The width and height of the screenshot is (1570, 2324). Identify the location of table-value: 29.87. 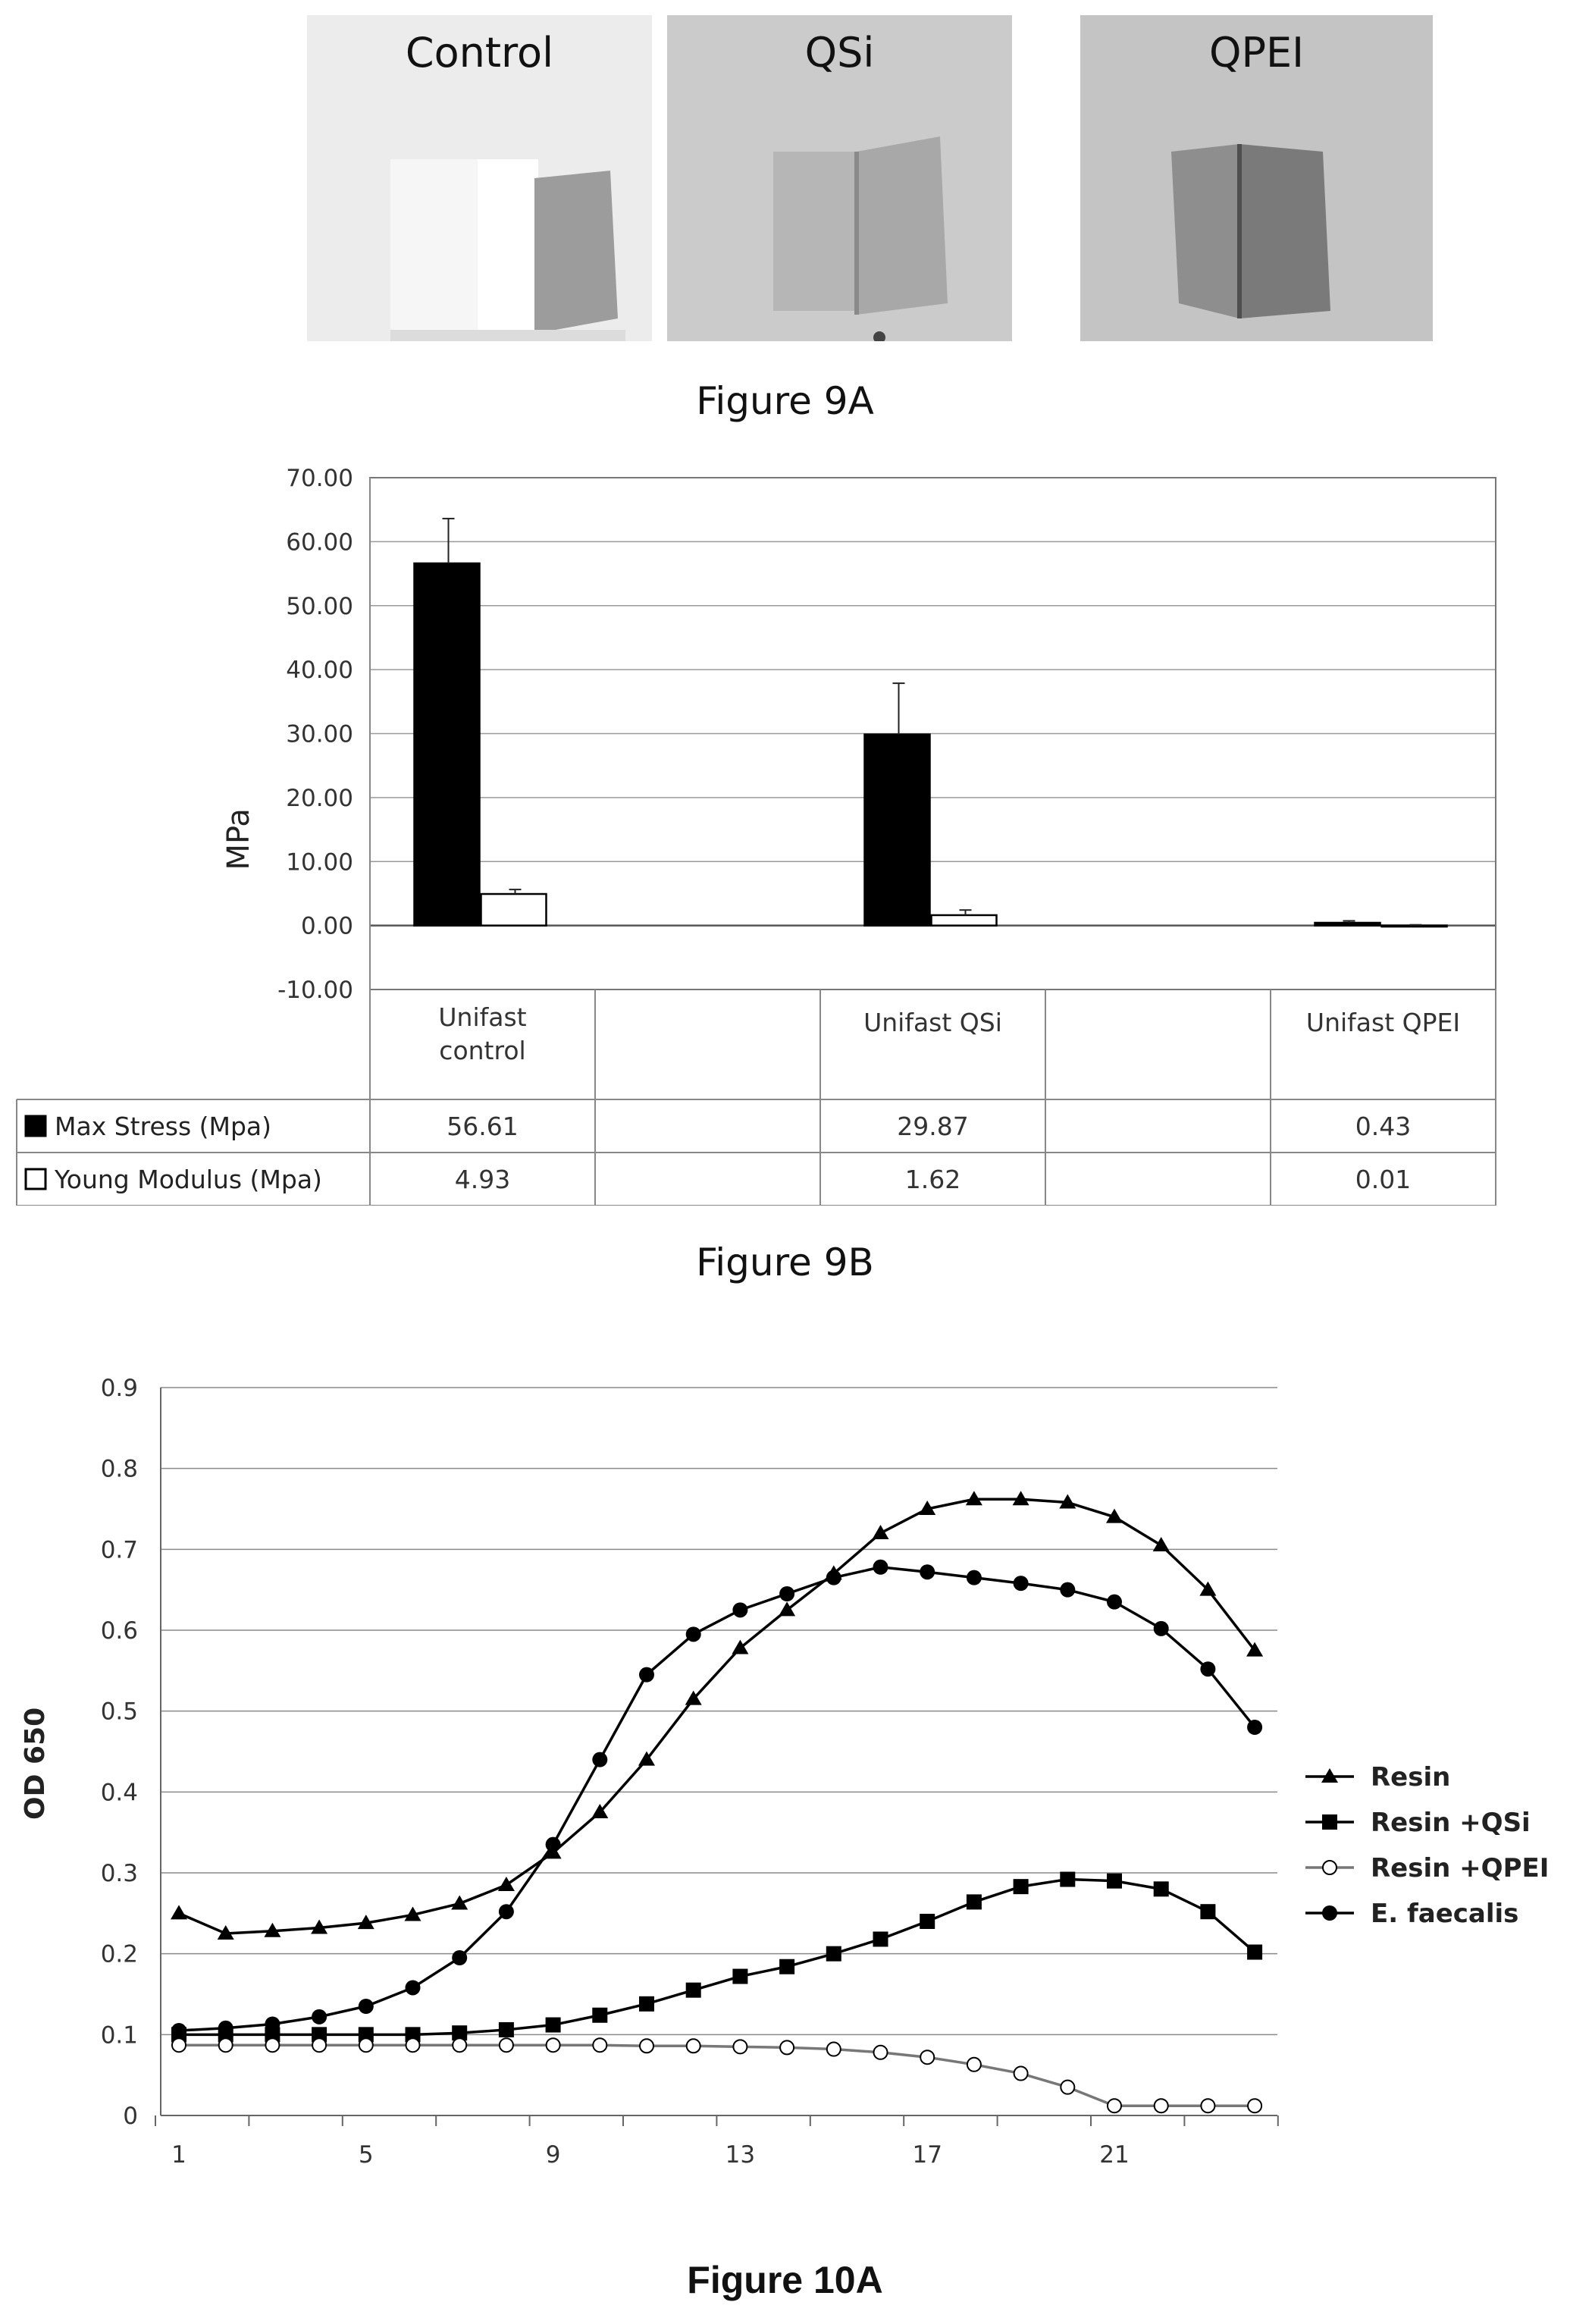
(932, 1126).